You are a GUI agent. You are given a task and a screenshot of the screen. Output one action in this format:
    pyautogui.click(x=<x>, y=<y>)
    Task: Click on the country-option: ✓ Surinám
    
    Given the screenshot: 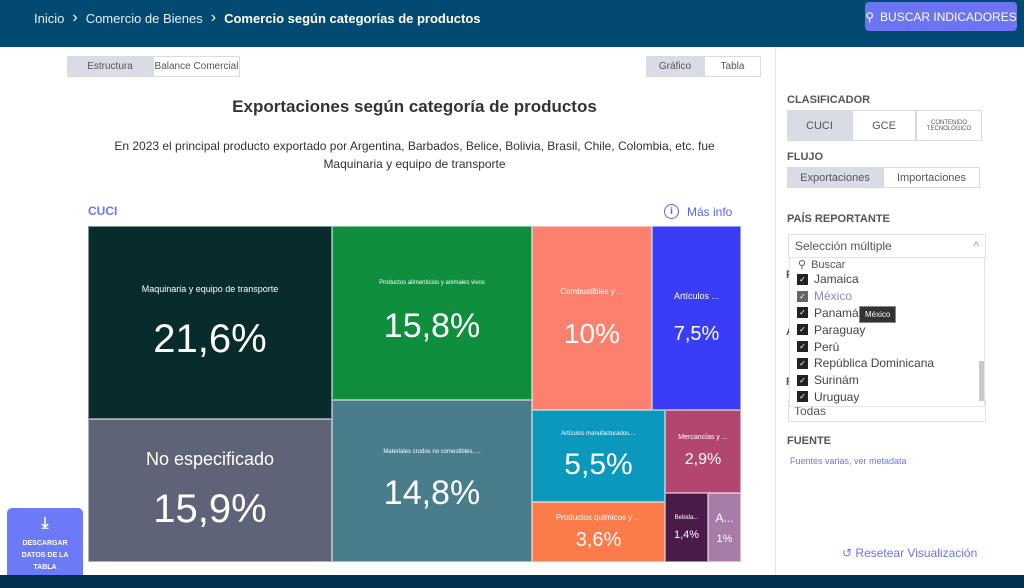 What is the action you would take?
    pyautogui.click(x=887, y=380)
    